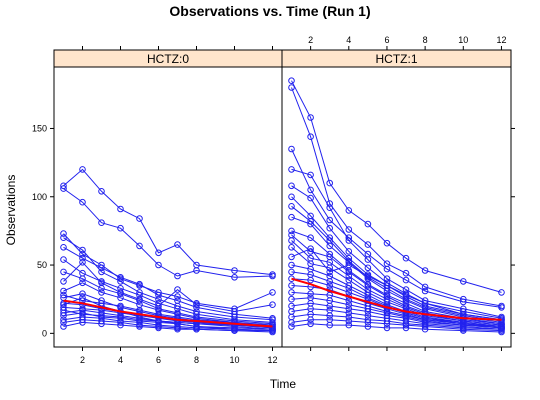 This screenshot has width=540, height=400. Describe the element at coordinates (39, 197) in the screenshot. I see `y-tick-label: 100` at that location.